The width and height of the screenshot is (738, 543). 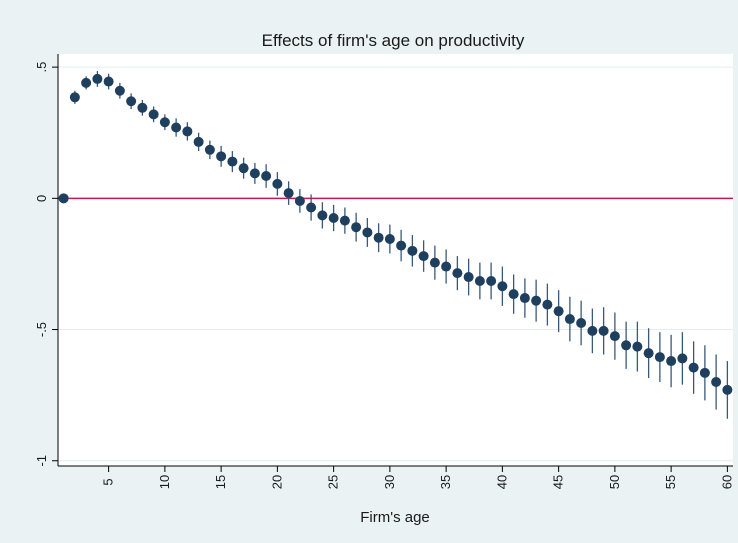 I want to click on x-tick-label-40: 40, so click(x=501, y=482).